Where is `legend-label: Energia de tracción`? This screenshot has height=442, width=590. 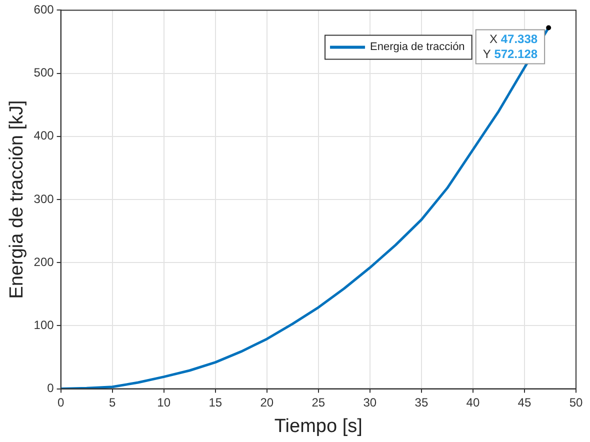 legend-label: Energia de tracción is located at coordinates (417, 47).